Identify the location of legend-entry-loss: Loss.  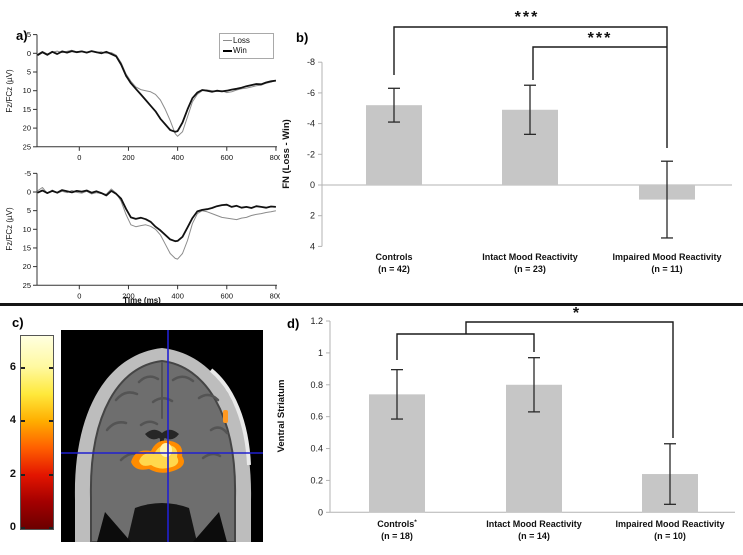
(246, 41).